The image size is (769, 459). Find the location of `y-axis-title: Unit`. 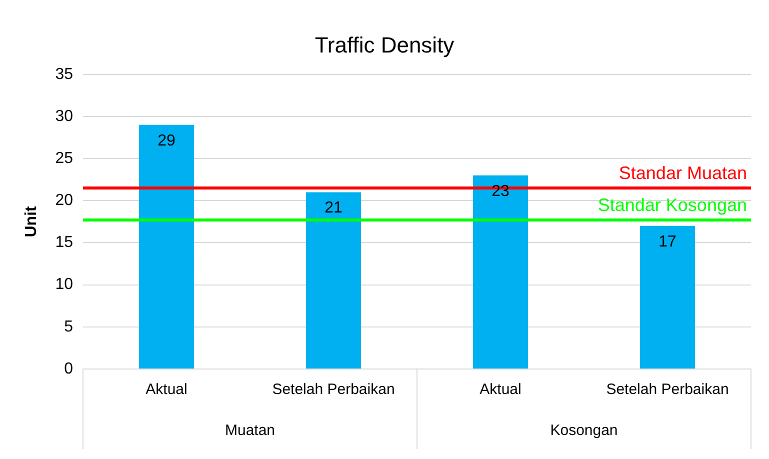

y-axis-title: Unit is located at coordinates (31, 221).